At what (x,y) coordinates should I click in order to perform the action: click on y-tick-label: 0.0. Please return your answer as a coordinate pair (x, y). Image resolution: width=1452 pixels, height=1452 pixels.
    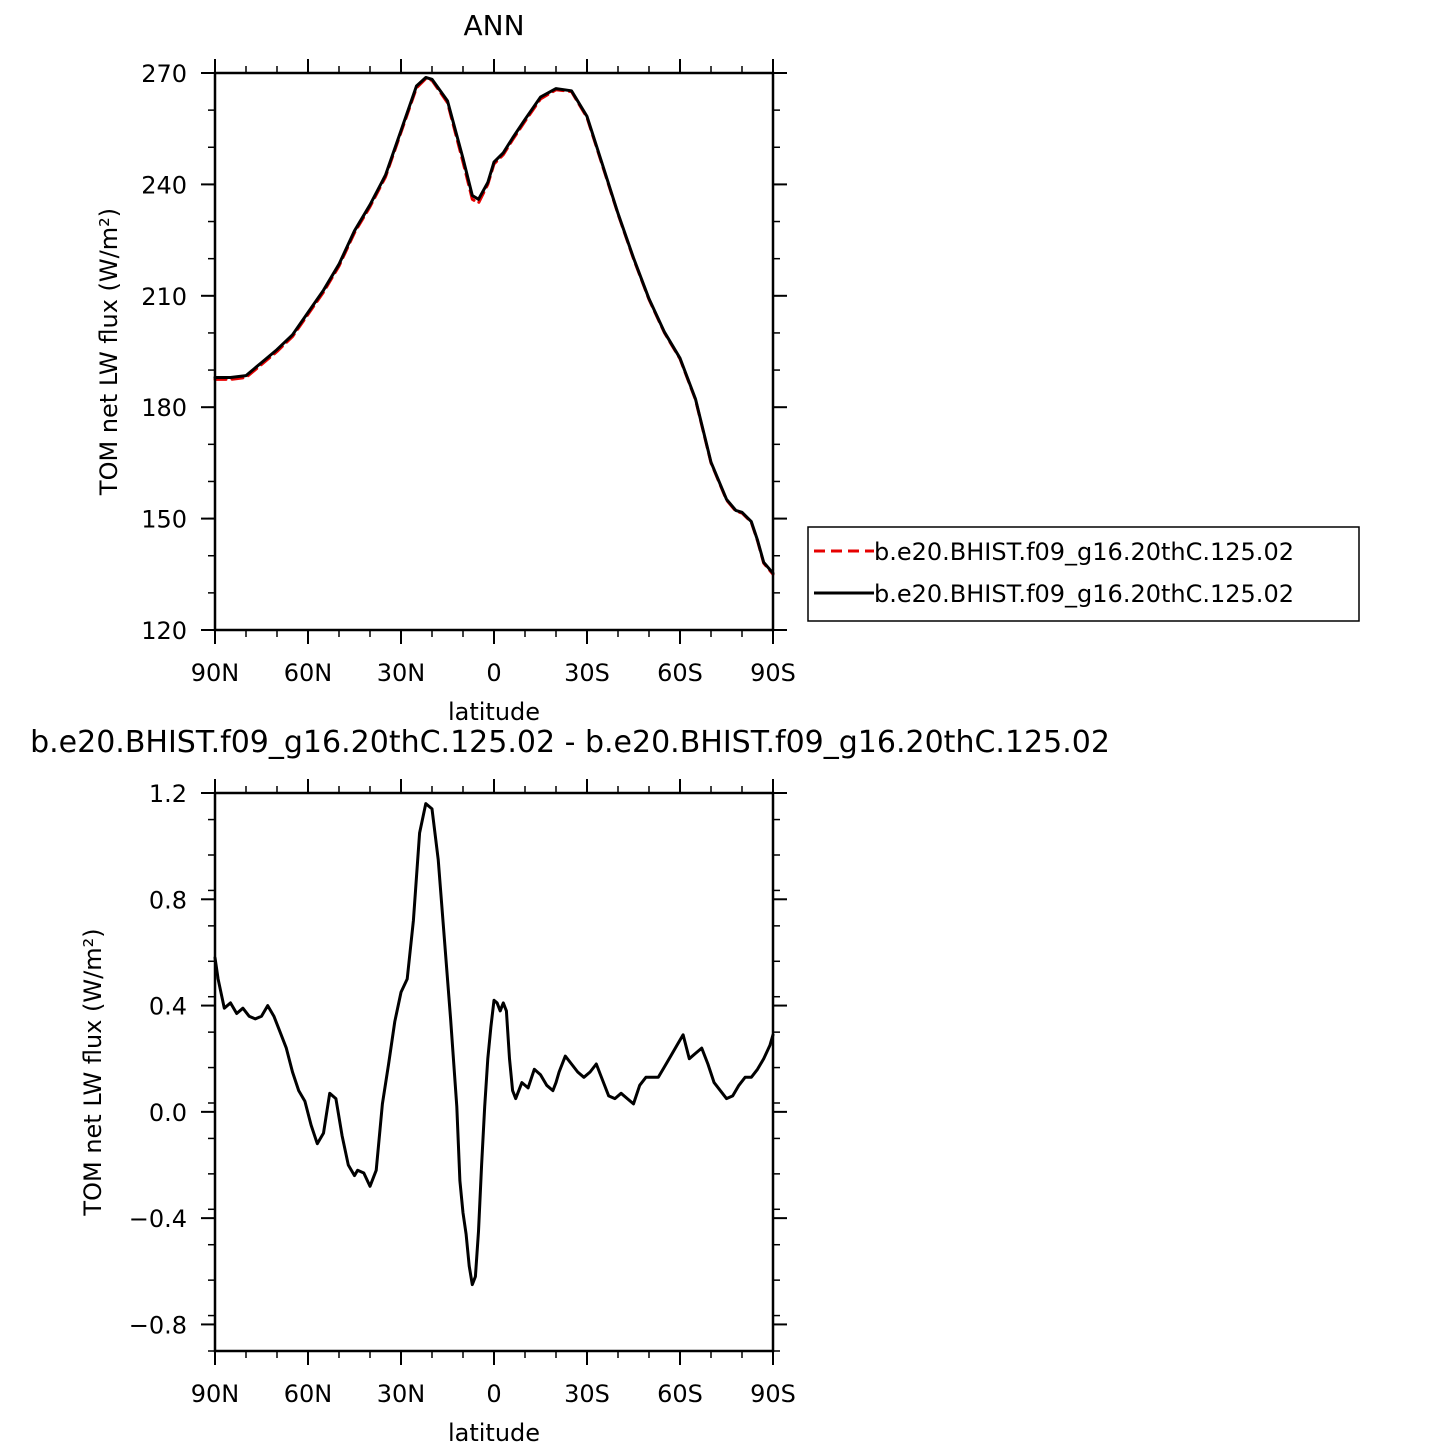
    Looking at the image, I should click on (168, 1113).